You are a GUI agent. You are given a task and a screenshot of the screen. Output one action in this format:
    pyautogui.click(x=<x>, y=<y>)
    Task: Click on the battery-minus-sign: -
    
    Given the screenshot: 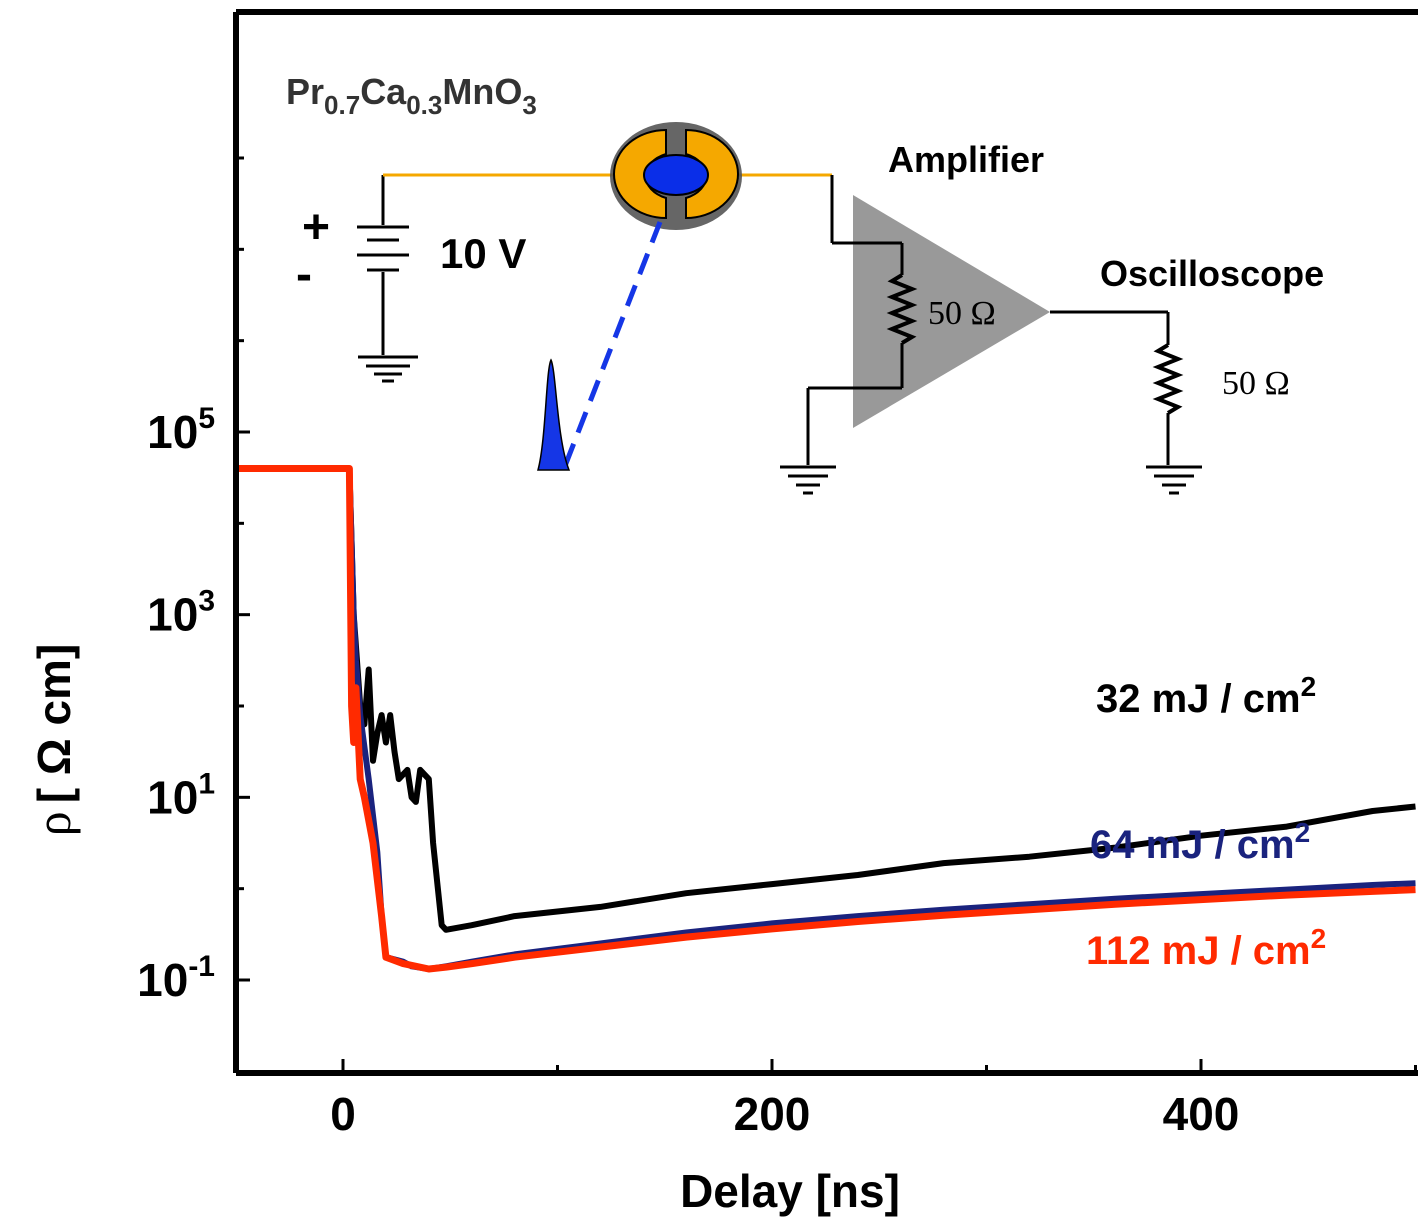 What is the action you would take?
    pyautogui.click(x=304, y=274)
    